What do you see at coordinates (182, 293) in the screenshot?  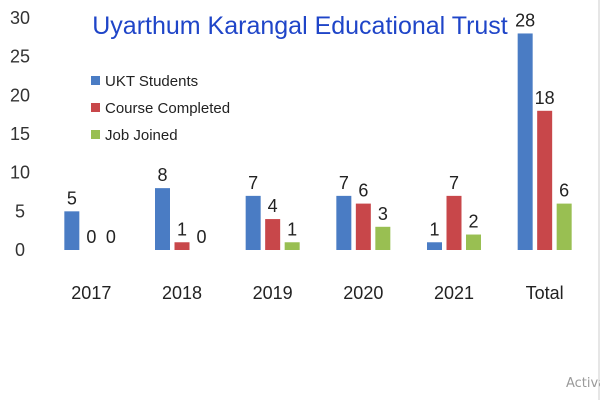 I see `x-category-label: 2018` at bounding box center [182, 293].